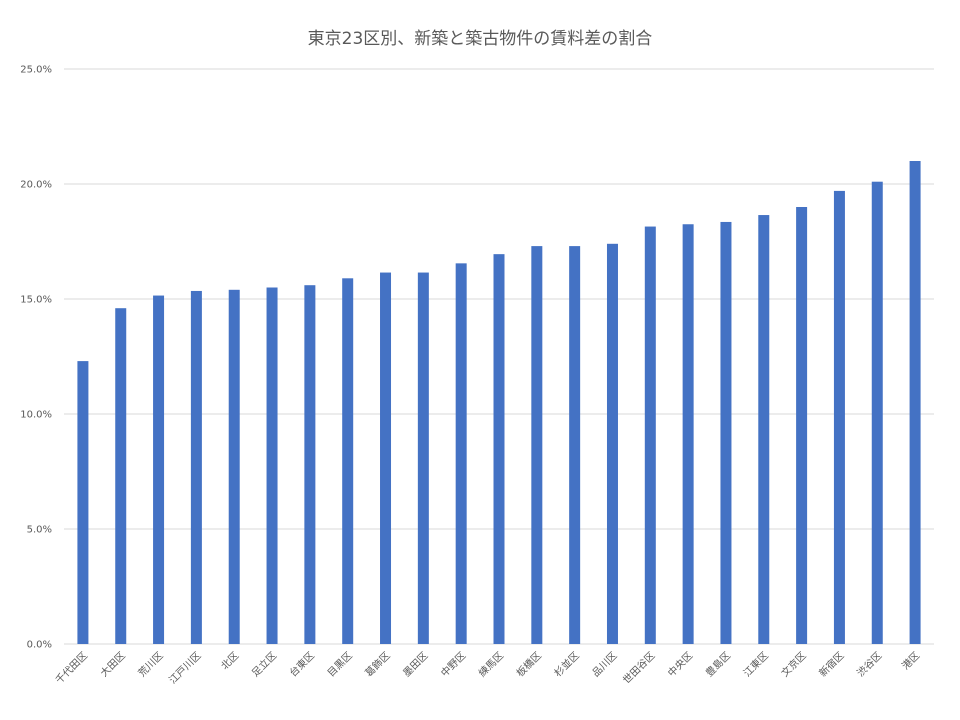  Describe the element at coordinates (869, 664) in the screenshot. I see `x-tick-label: 渋谷区` at that location.